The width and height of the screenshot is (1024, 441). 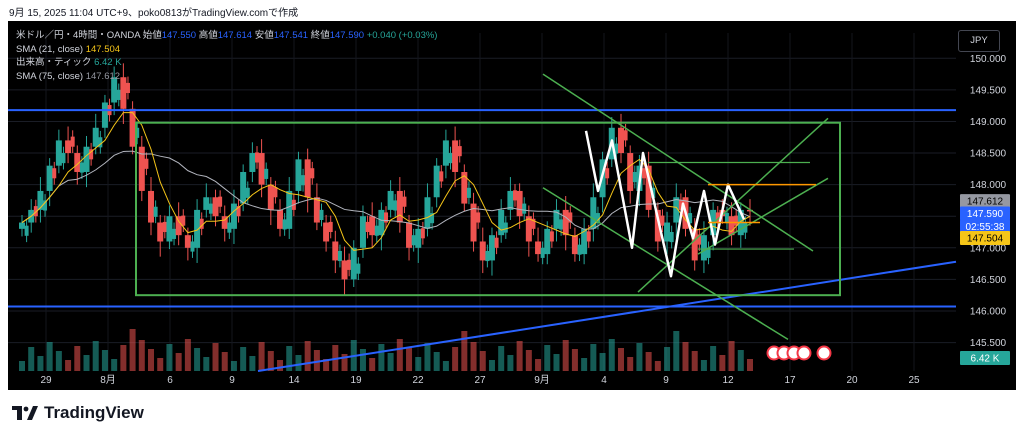 I want to click on sma21-price-tag: 147.504, so click(x=985, y=238).